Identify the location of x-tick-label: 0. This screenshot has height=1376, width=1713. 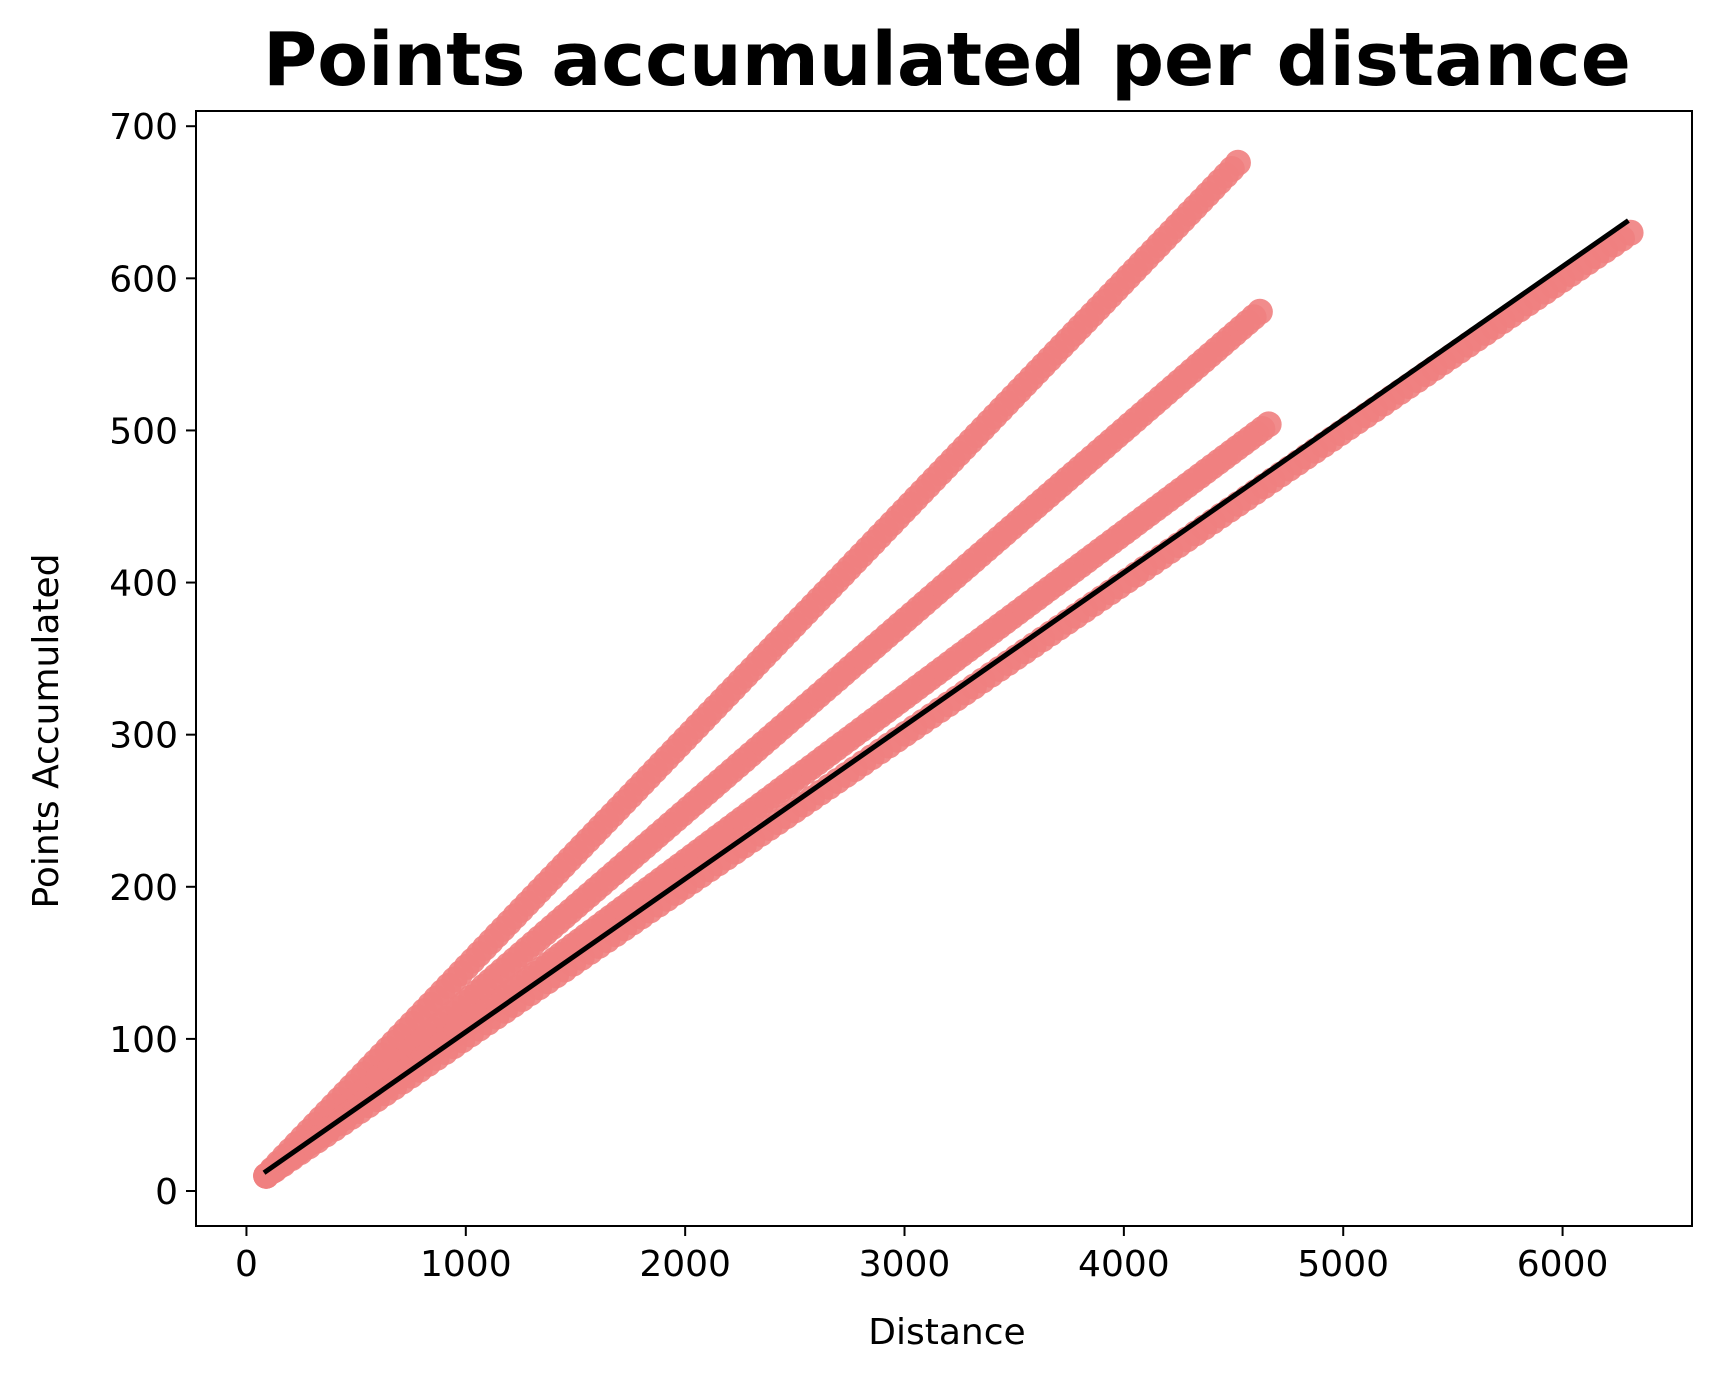
(246, 1264).